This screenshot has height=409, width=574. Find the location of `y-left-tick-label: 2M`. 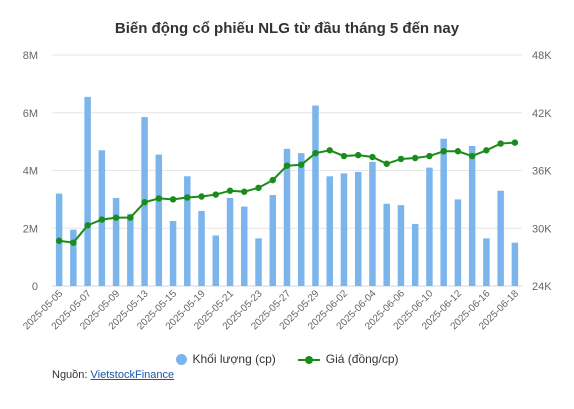

y-left-tick-label: 2M is located at coordinates (30, 229).